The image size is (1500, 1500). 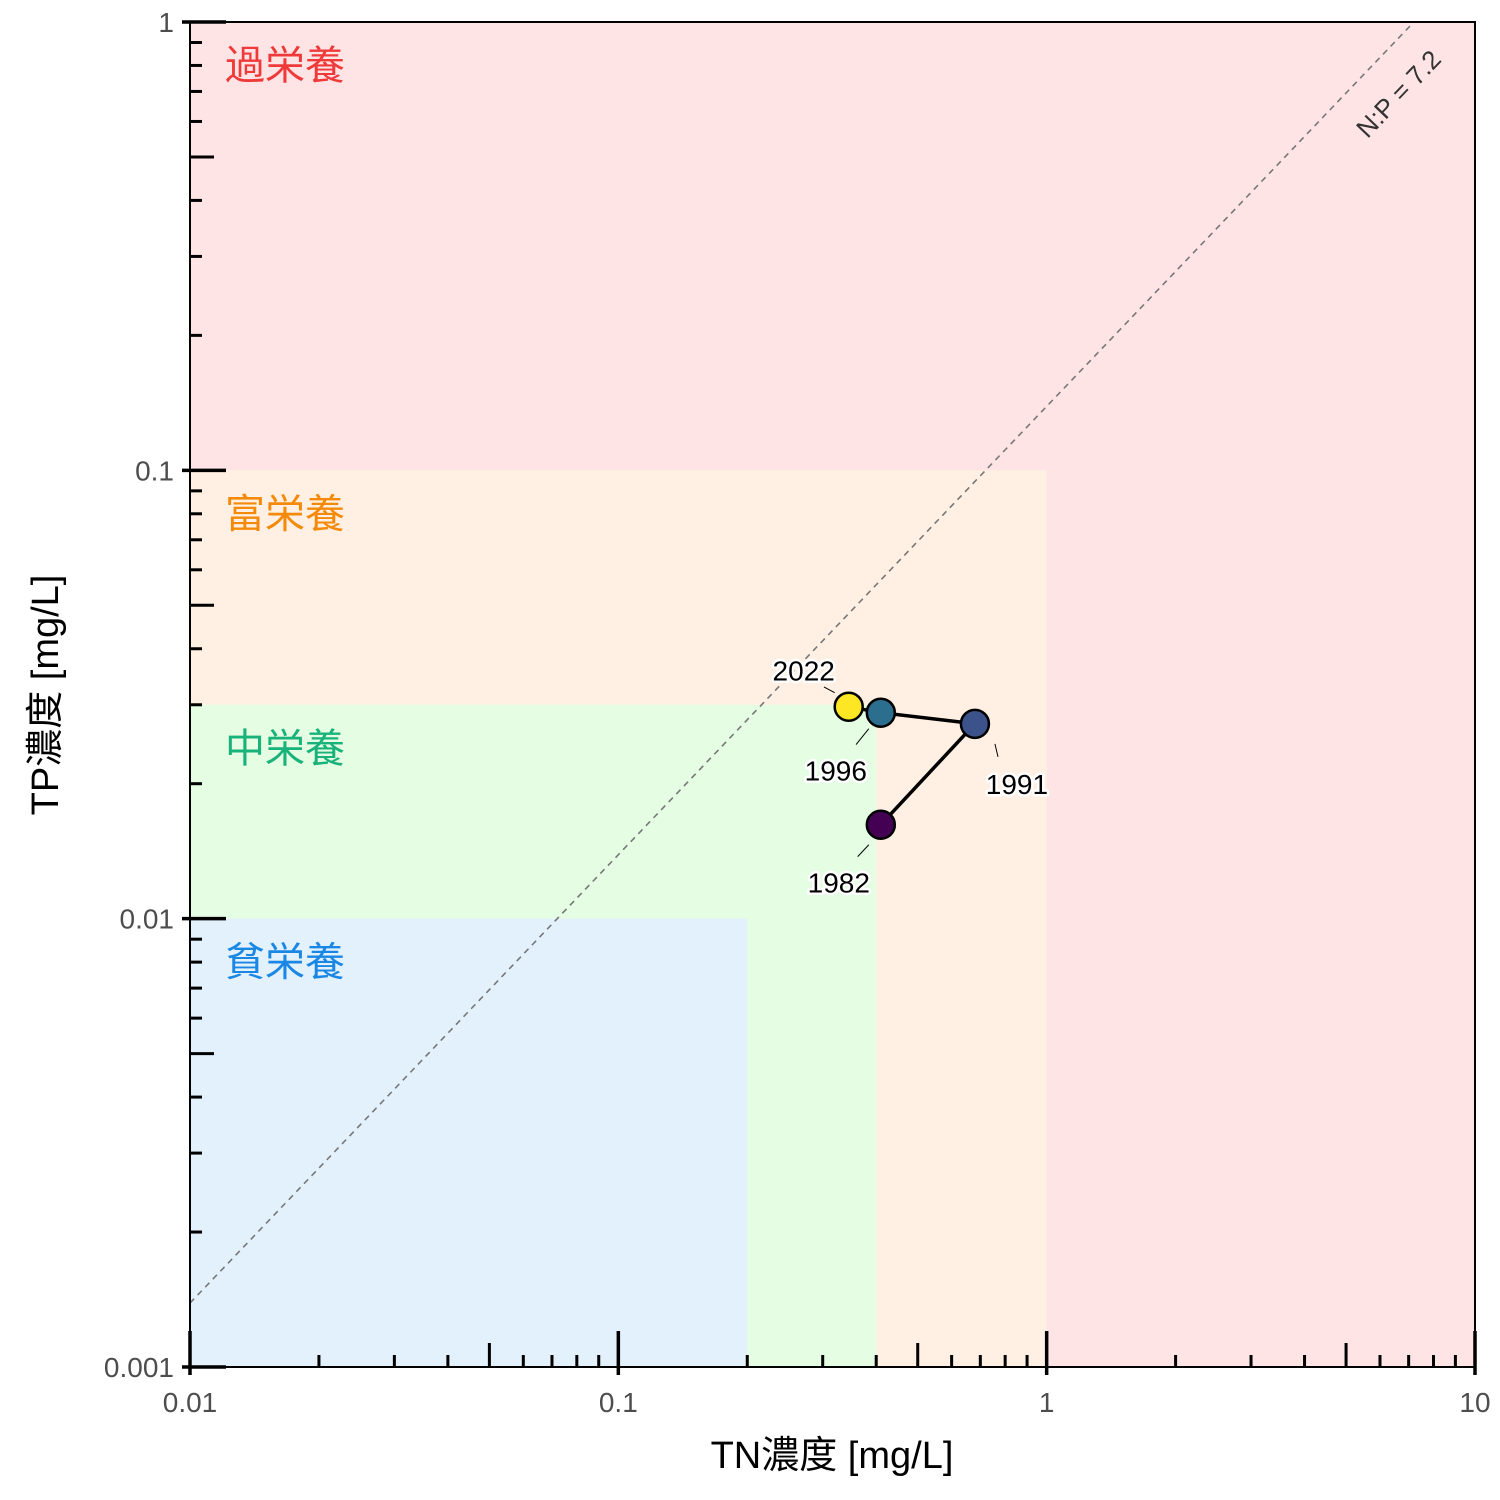 What do you see at coordinates (285, 963) in the screenshot?
I see `zone-label-3: 貧栄養` at bounding box center [285, 963].